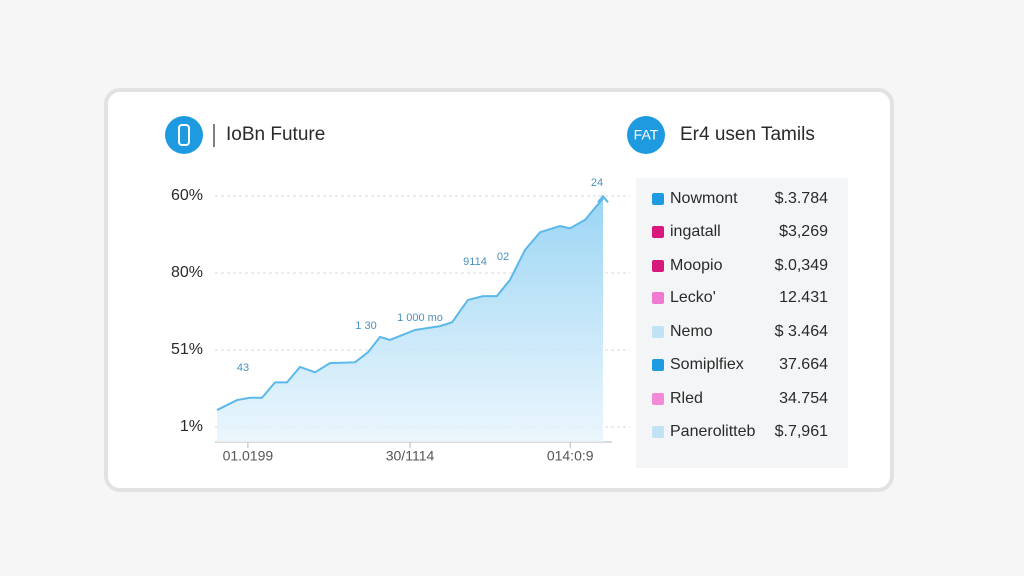  What do you see at coordinates (475, 262) in the screenshot?
I see `annotation: 9114` at bounding box center [475, 262].